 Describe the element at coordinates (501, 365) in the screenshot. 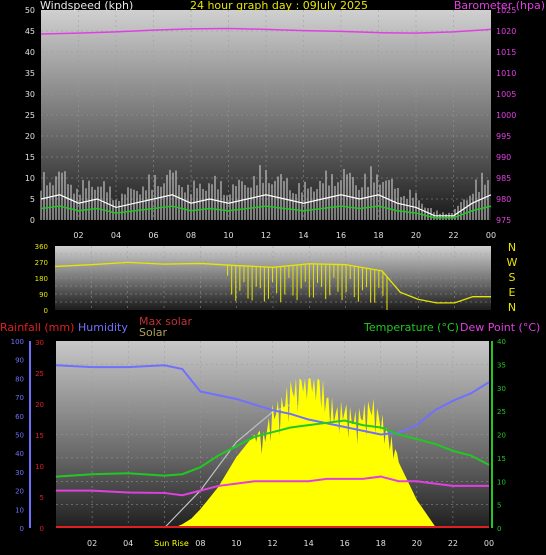

I see `temperature-tick-label: 35` at that location.